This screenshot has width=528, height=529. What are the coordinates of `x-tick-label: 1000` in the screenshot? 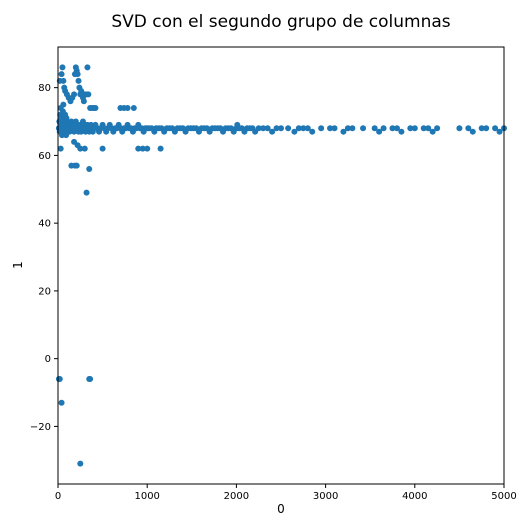 It's located at (146, 496).